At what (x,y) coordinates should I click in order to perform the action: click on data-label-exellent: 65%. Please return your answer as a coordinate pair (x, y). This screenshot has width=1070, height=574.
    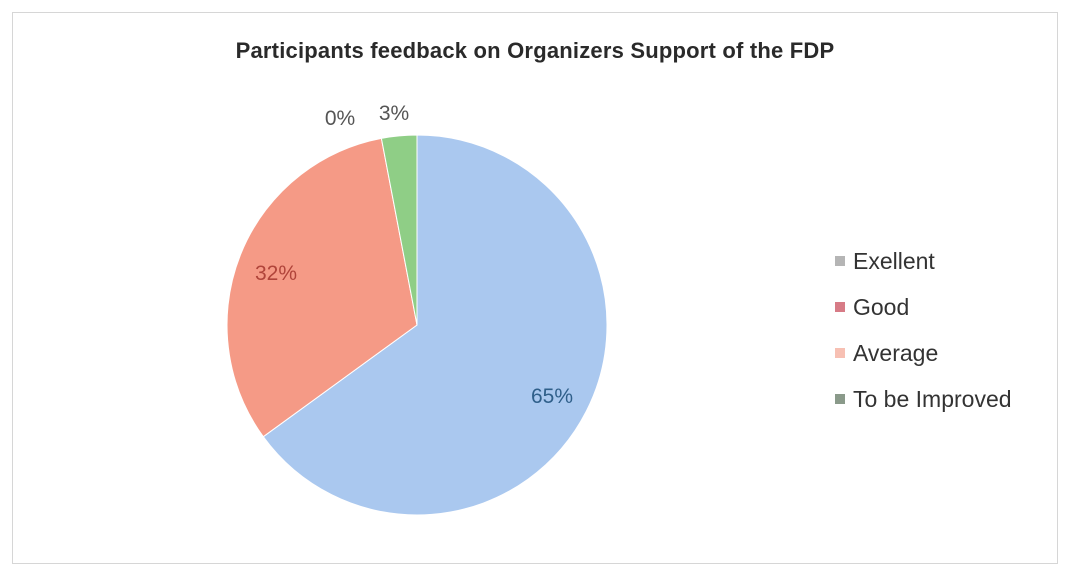
    Looking at the image, I should click on (552, 396).